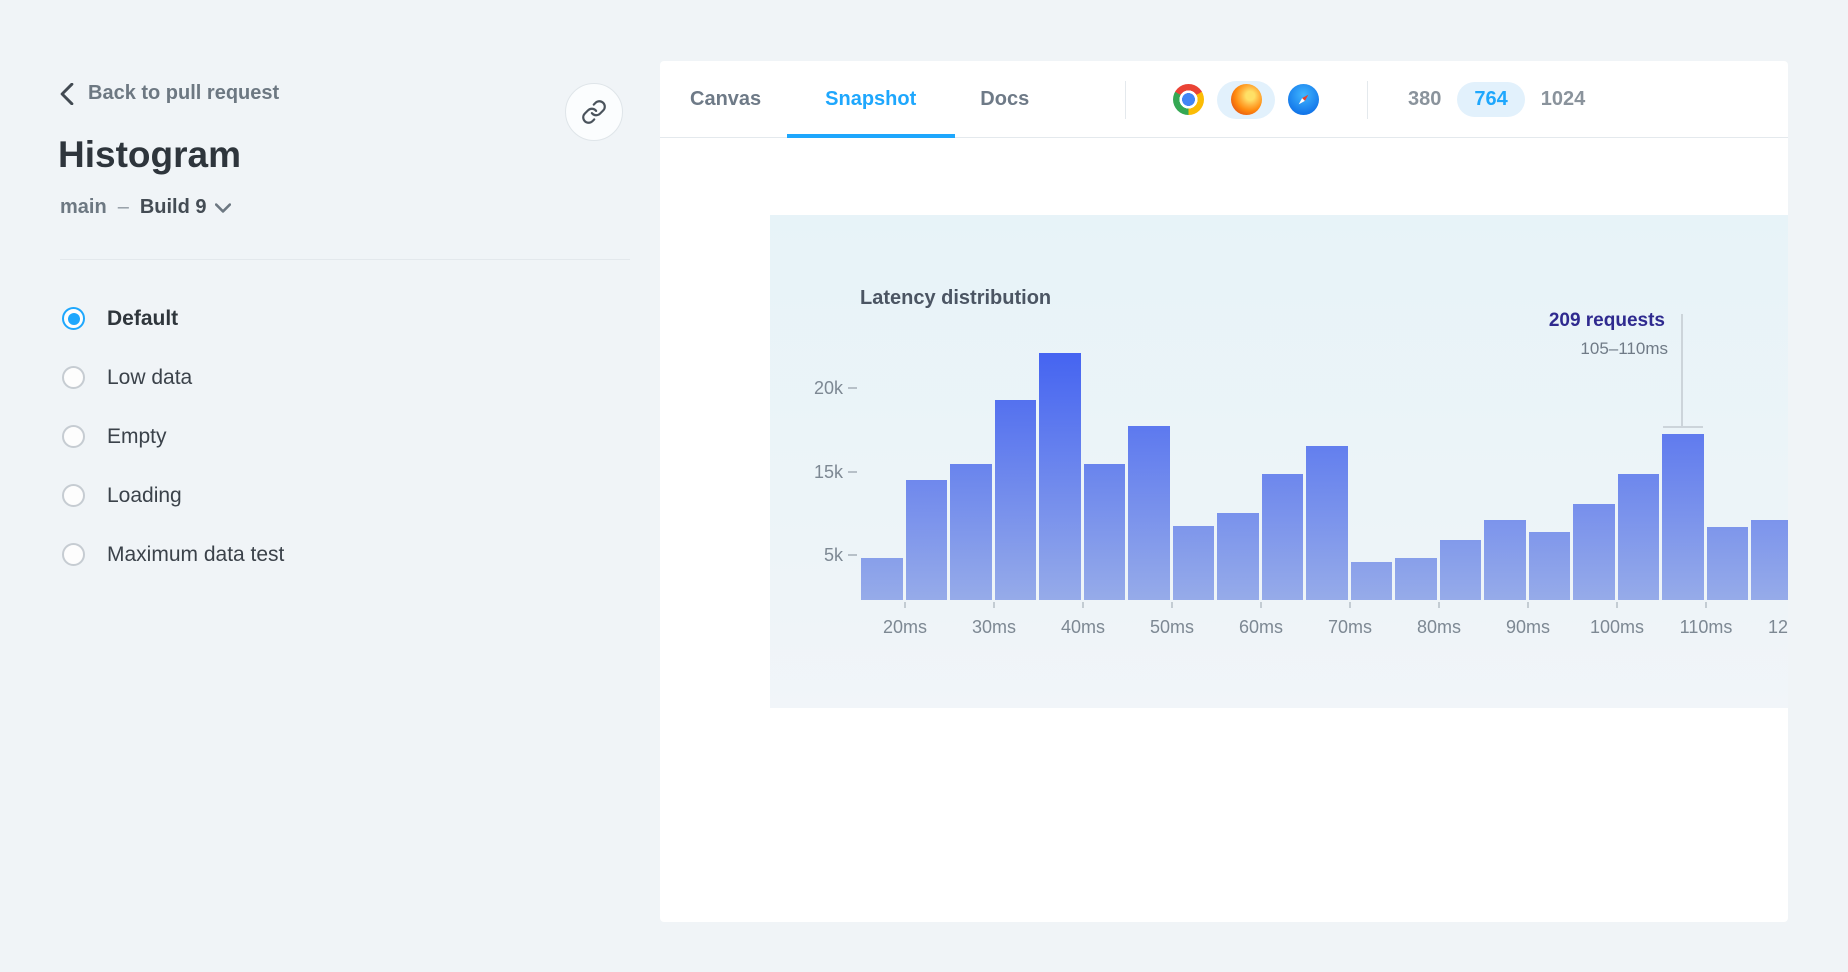 This screenshot has height=972, width=1848. I want to click on story-option-empty: Empty, so click(300, 436).